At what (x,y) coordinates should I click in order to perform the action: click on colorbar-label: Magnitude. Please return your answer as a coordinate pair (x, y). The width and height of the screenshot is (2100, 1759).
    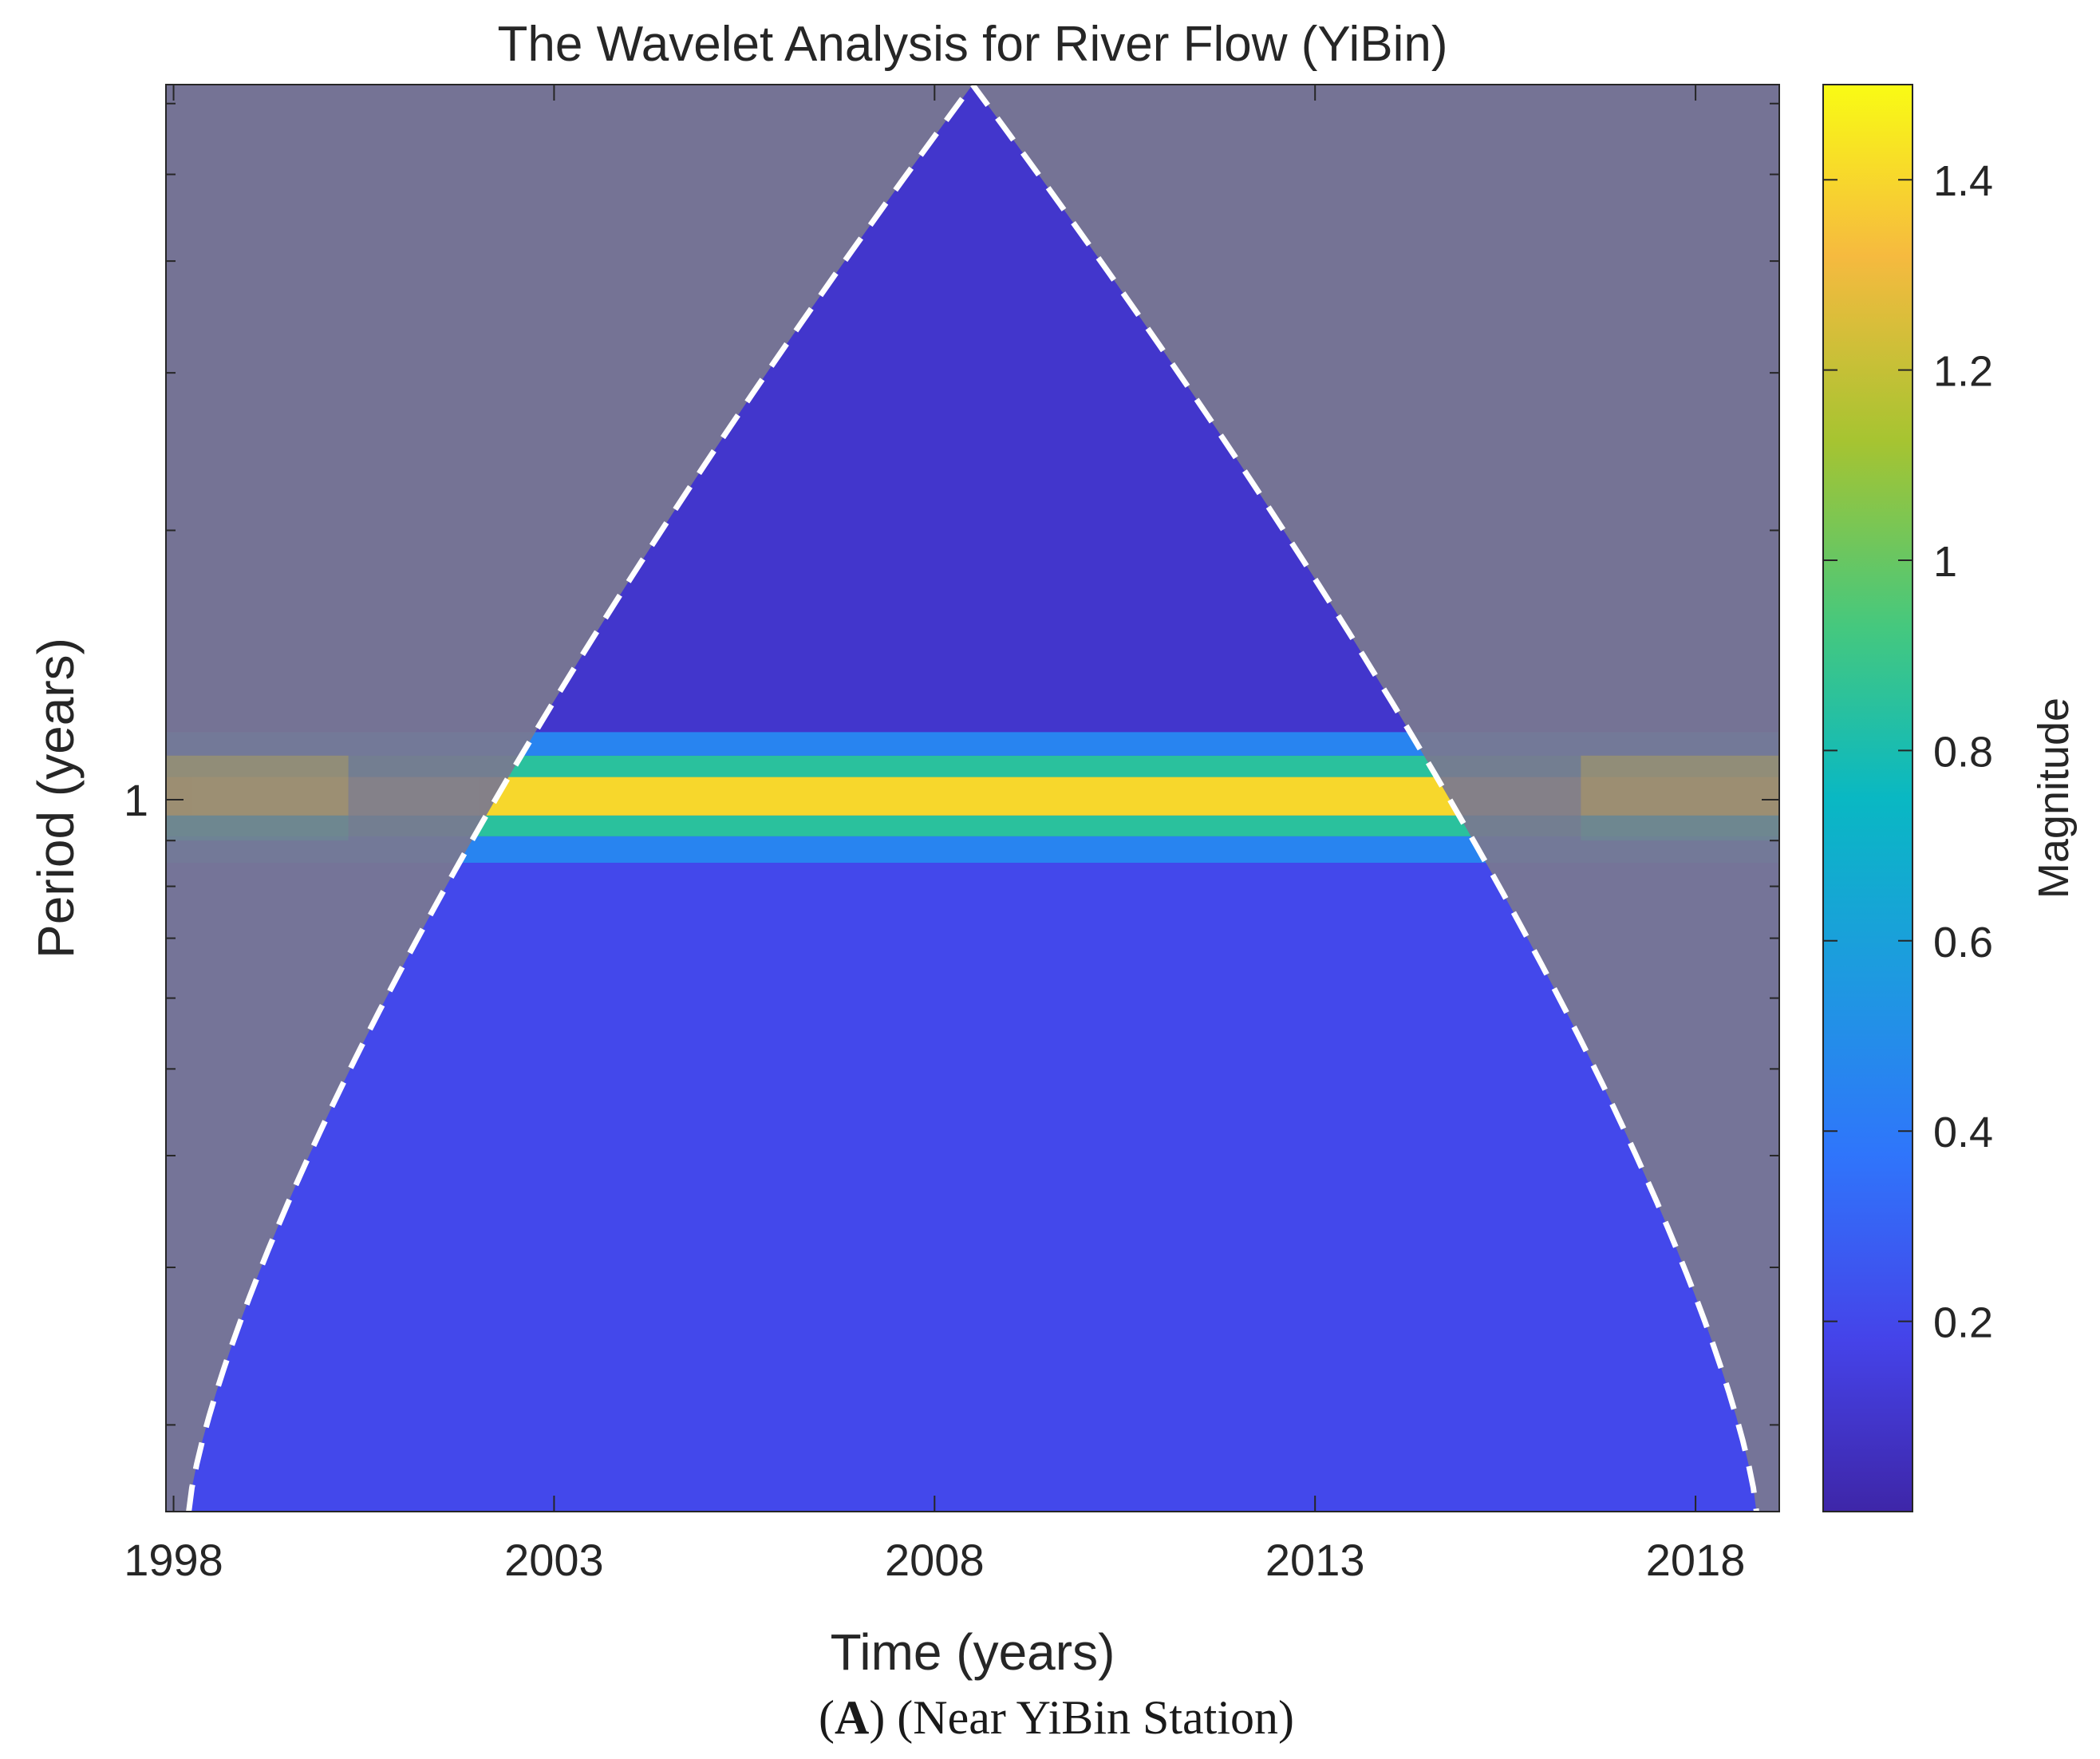
    Looking at the image, I should click on (2054, 798).